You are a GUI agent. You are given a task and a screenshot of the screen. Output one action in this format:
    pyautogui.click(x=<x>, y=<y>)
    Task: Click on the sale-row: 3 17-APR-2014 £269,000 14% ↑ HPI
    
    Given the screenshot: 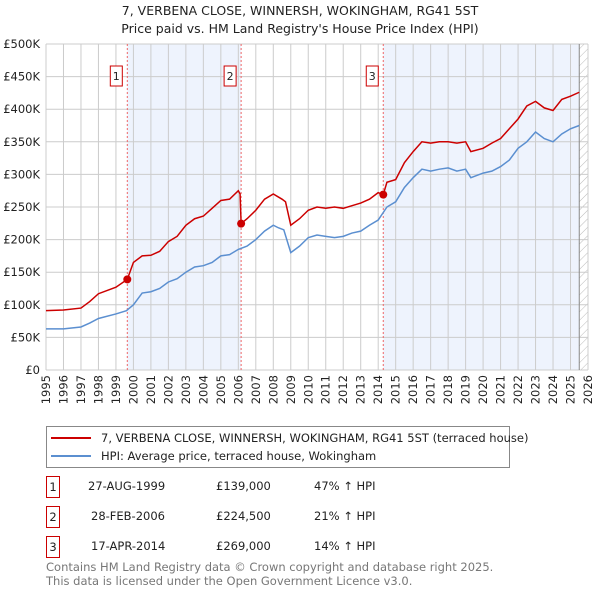 What is the action you would take?
    pyautogui.click(x=256, y=547)
    